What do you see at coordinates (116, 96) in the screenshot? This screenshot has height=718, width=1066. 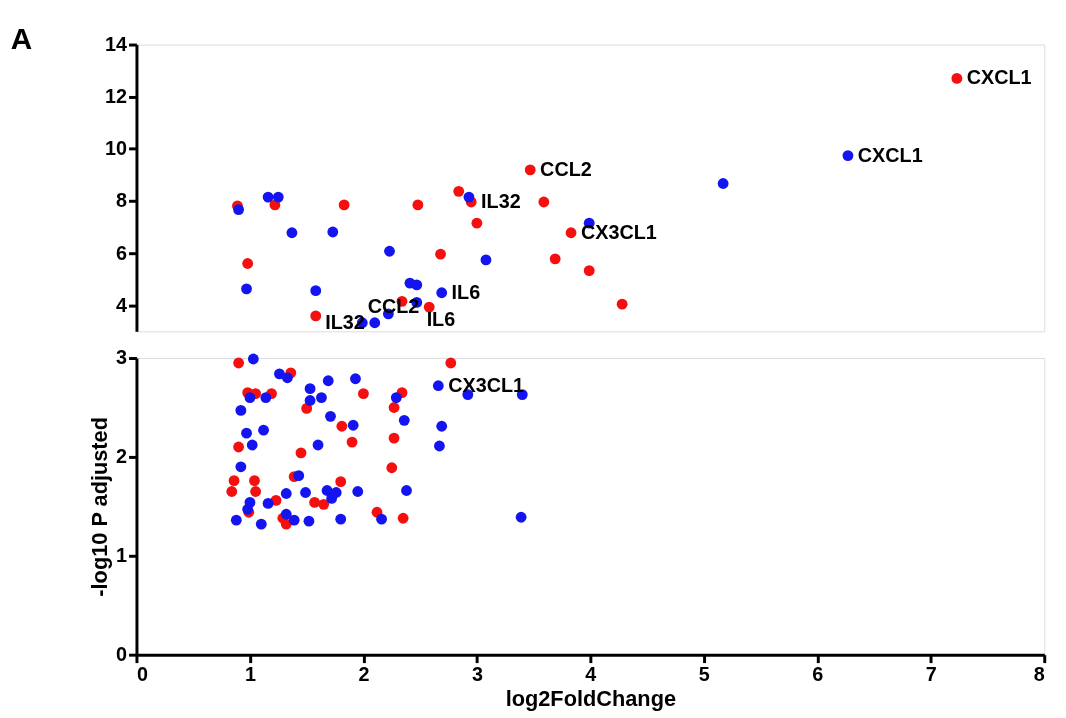 I see `y-tick-label: 12` at bounding box center [116, 96].